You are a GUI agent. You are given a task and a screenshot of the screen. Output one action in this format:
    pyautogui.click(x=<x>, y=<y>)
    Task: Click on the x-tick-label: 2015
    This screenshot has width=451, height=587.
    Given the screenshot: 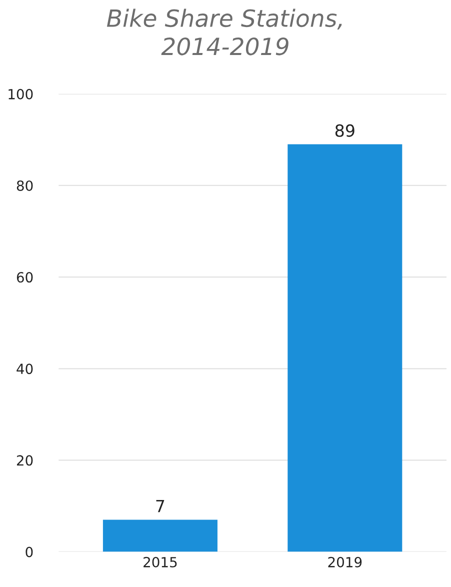 What is the action you would take?
    pyautogui.click(x=160, y=562)
    